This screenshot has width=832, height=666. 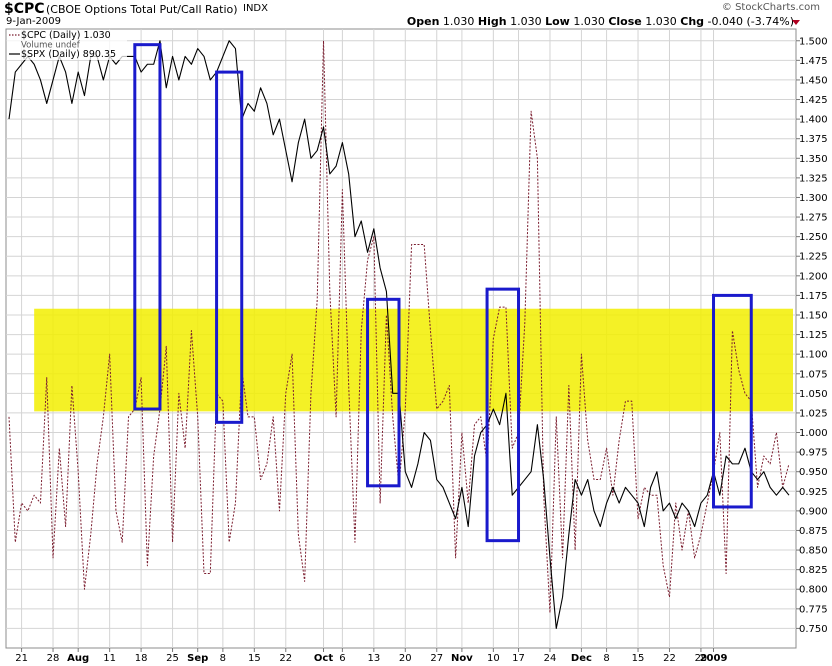 What do you see at coordinates (813, 237) in the screenshot?
I see `y-tick-label: 1.250` at bounding box center [813, 237].